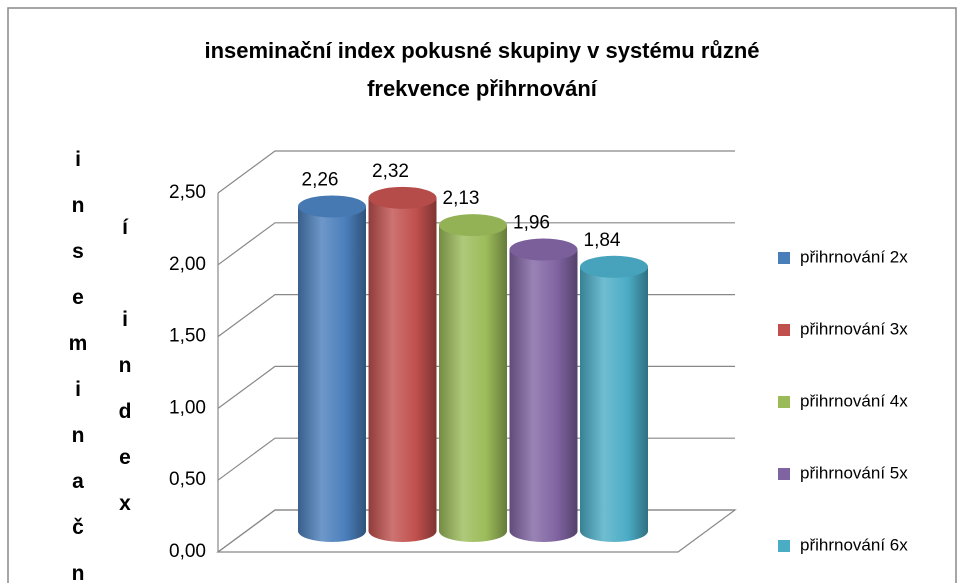  What do you see at coordinates (320, 179) in the screenshot?
I see `value-label: 2,26` at bounding box center [320, 179].